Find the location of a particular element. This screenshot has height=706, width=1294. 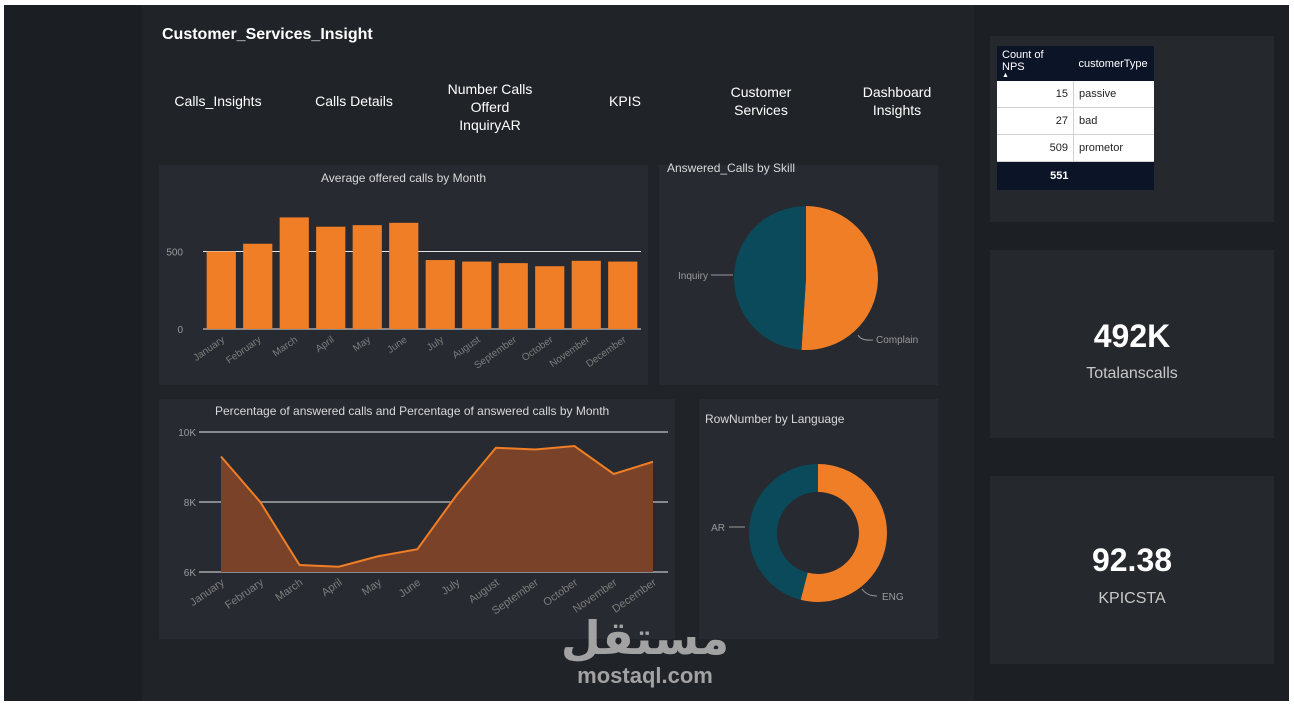

language-donut-panel: RowNumber by Language ENG AR is located at coordinates (818, 519).